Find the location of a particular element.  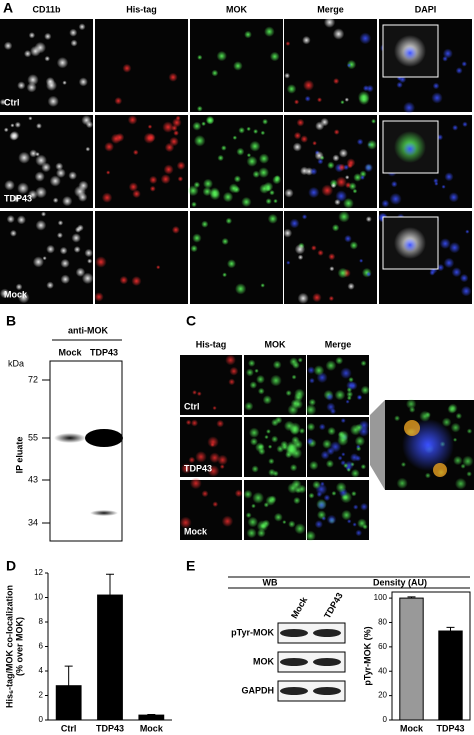

blot-strip is located at coordinates (311, 662).